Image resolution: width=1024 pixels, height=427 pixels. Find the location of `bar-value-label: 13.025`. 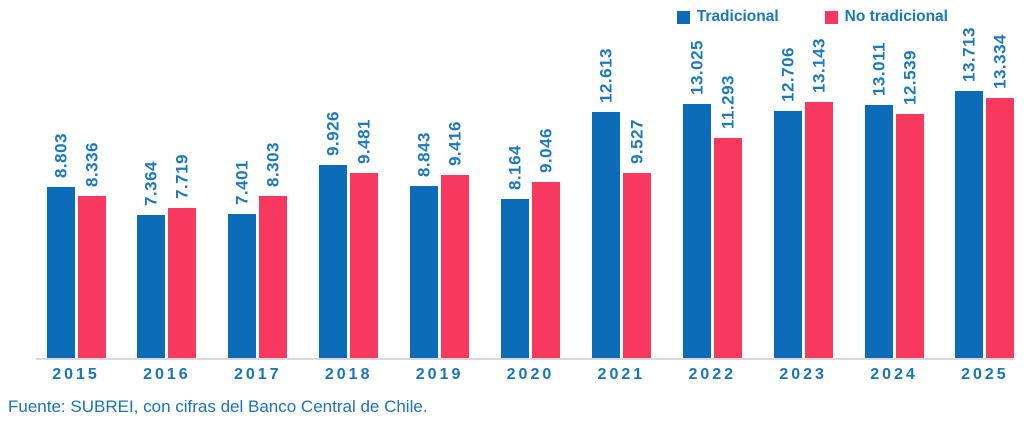

bar-value-label: 13.025 is located at coordinates (697, 67).